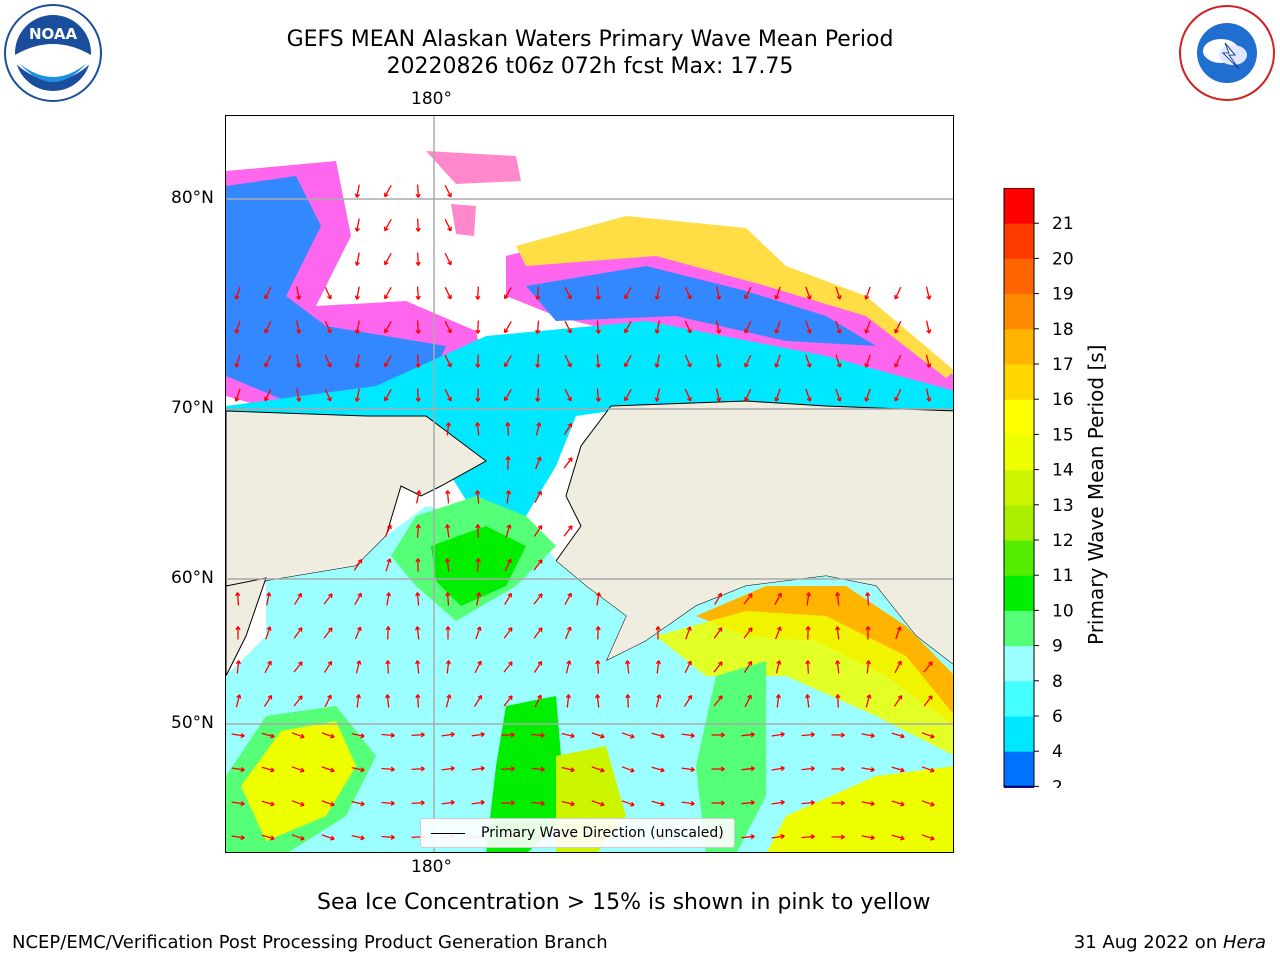 Image resolution: width=1280 pixels, height=960 pixels. Describe the element at coordinates (734, 297) in the screenshot. I see `sea-ice-east-yellow` at that location.